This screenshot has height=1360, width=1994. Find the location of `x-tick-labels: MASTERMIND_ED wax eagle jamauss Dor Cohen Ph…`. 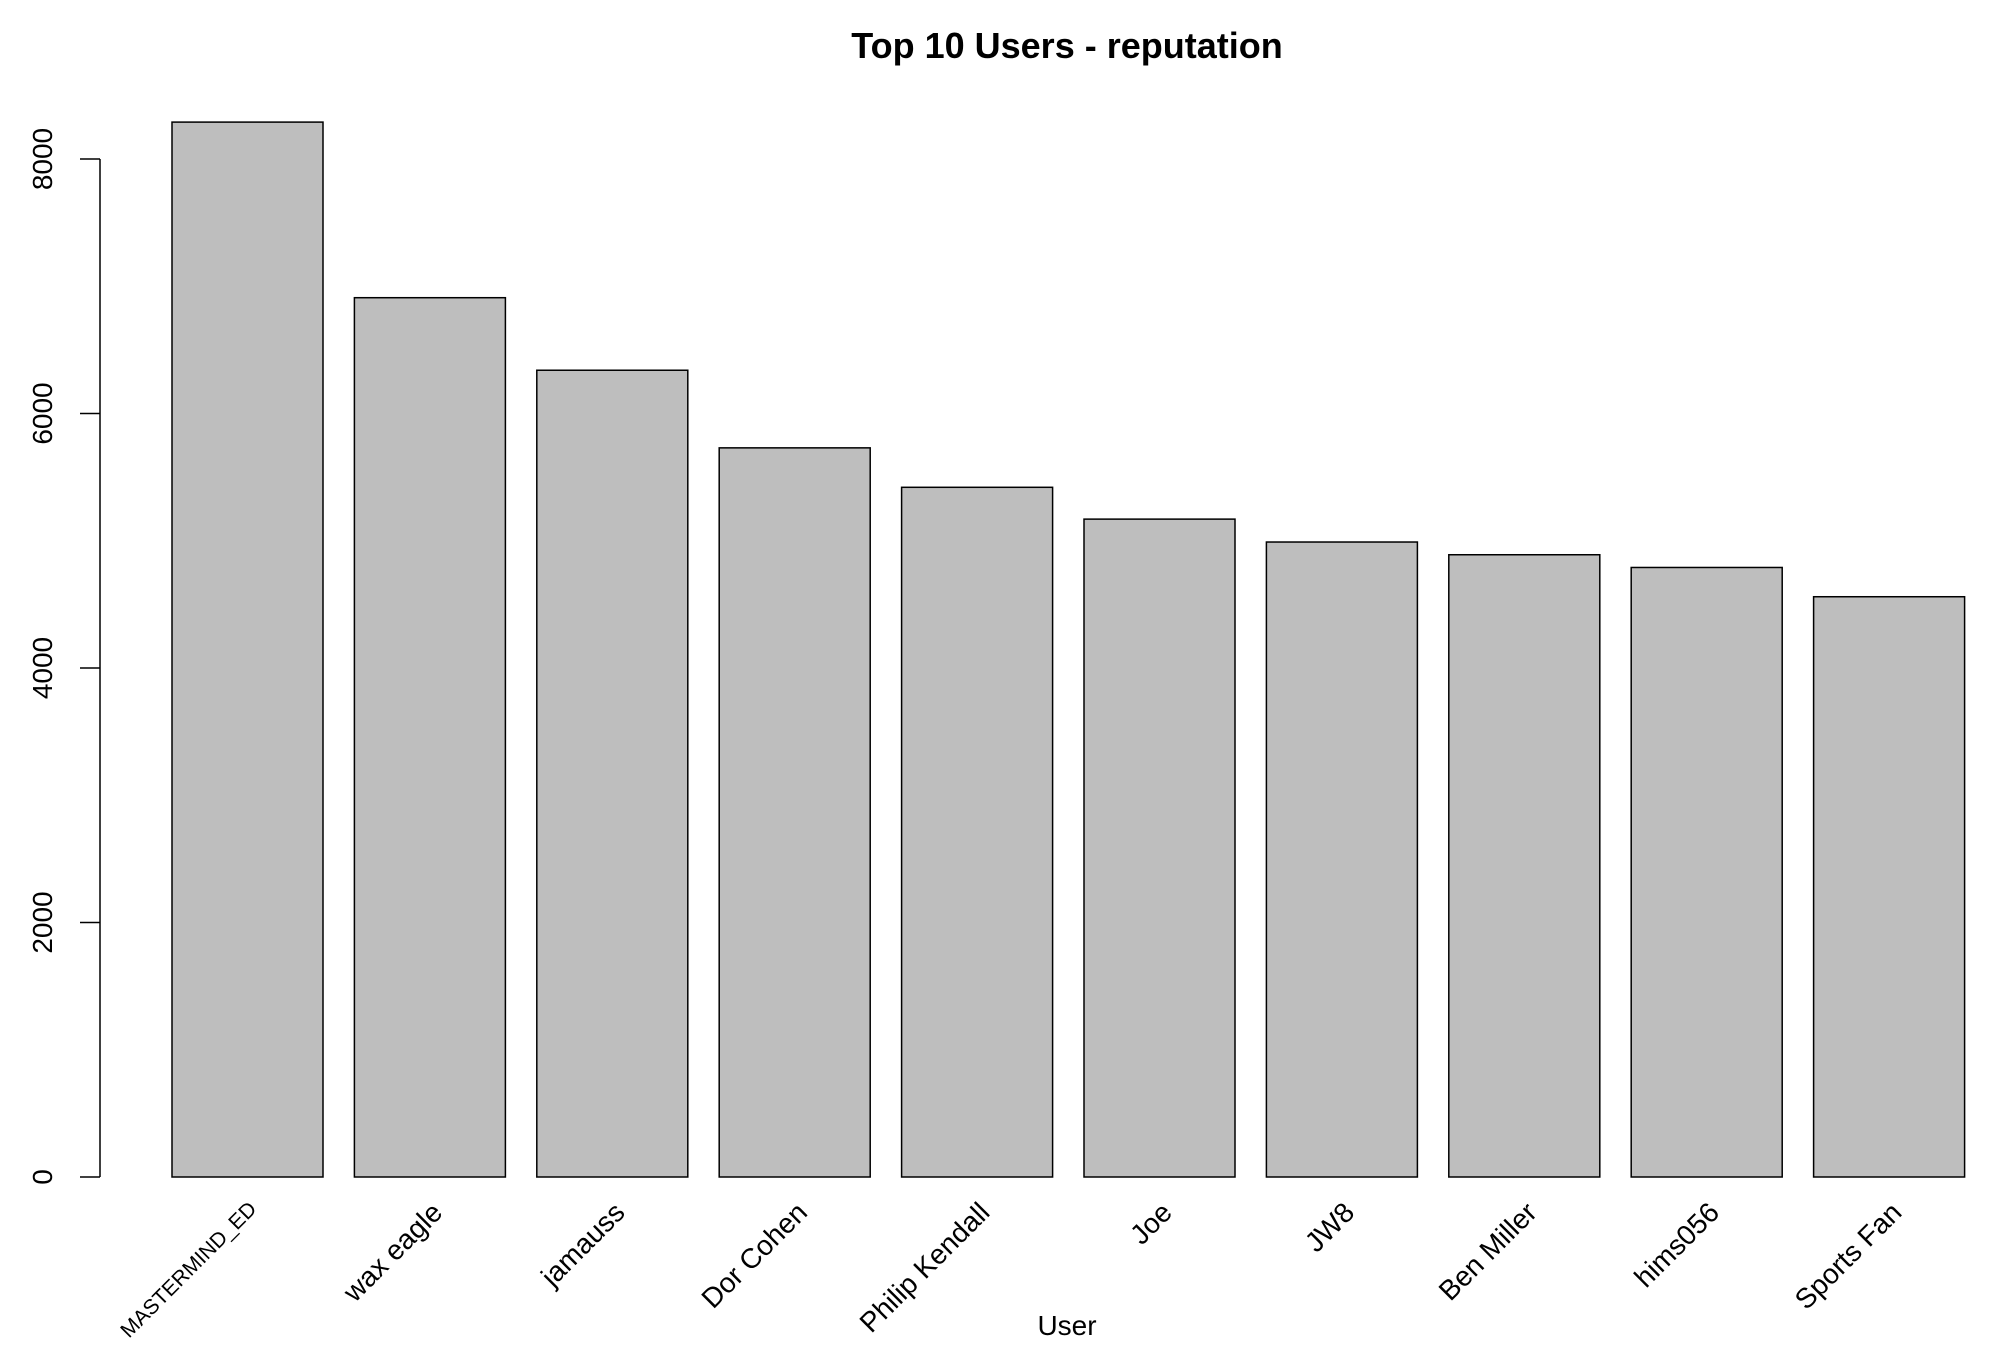

x-tick-labels: MASTERMIND_ED wax eagle jamauss Dor Cohen Ph… is located at coordinates (1011, 1269).